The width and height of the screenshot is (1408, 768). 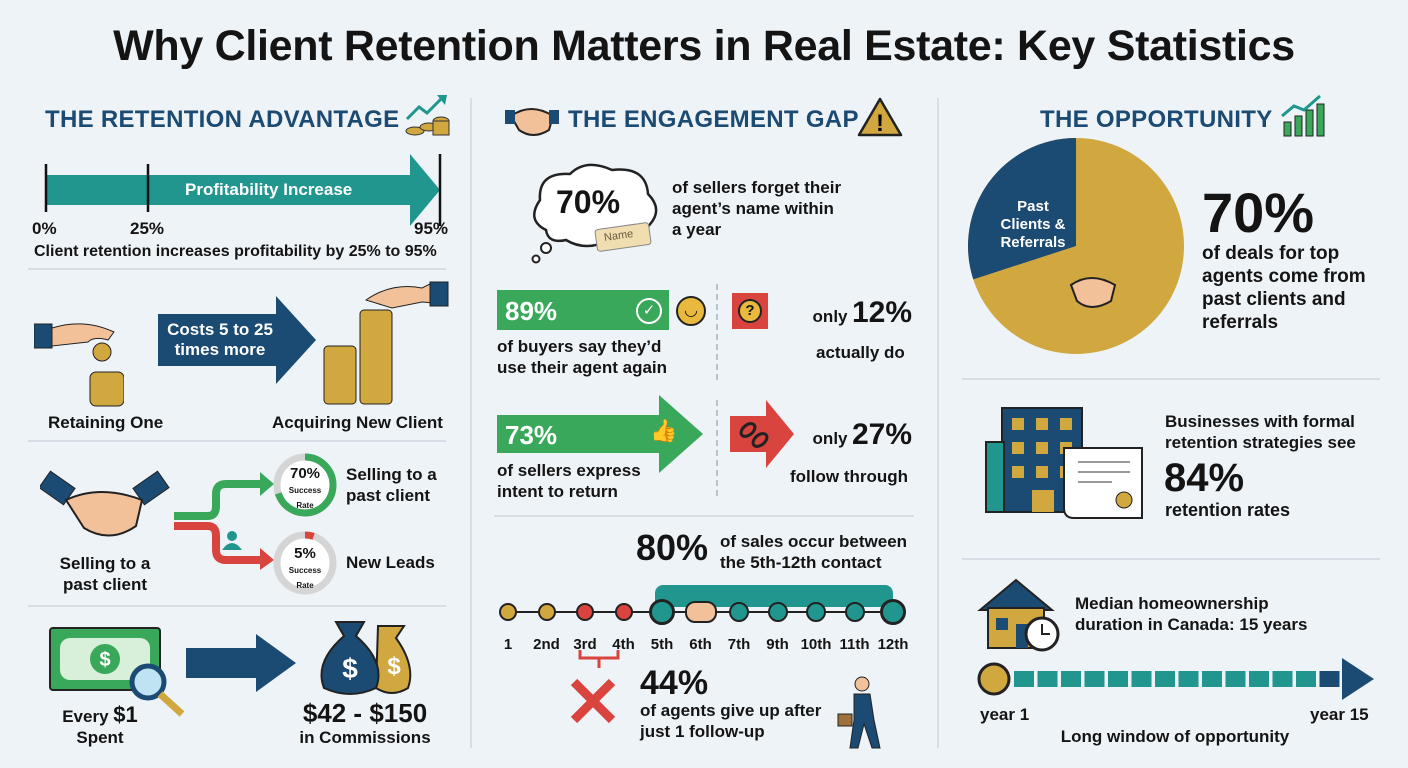 I want to click on thumbs-up-icon: 👍, so click(x=664, y=430).